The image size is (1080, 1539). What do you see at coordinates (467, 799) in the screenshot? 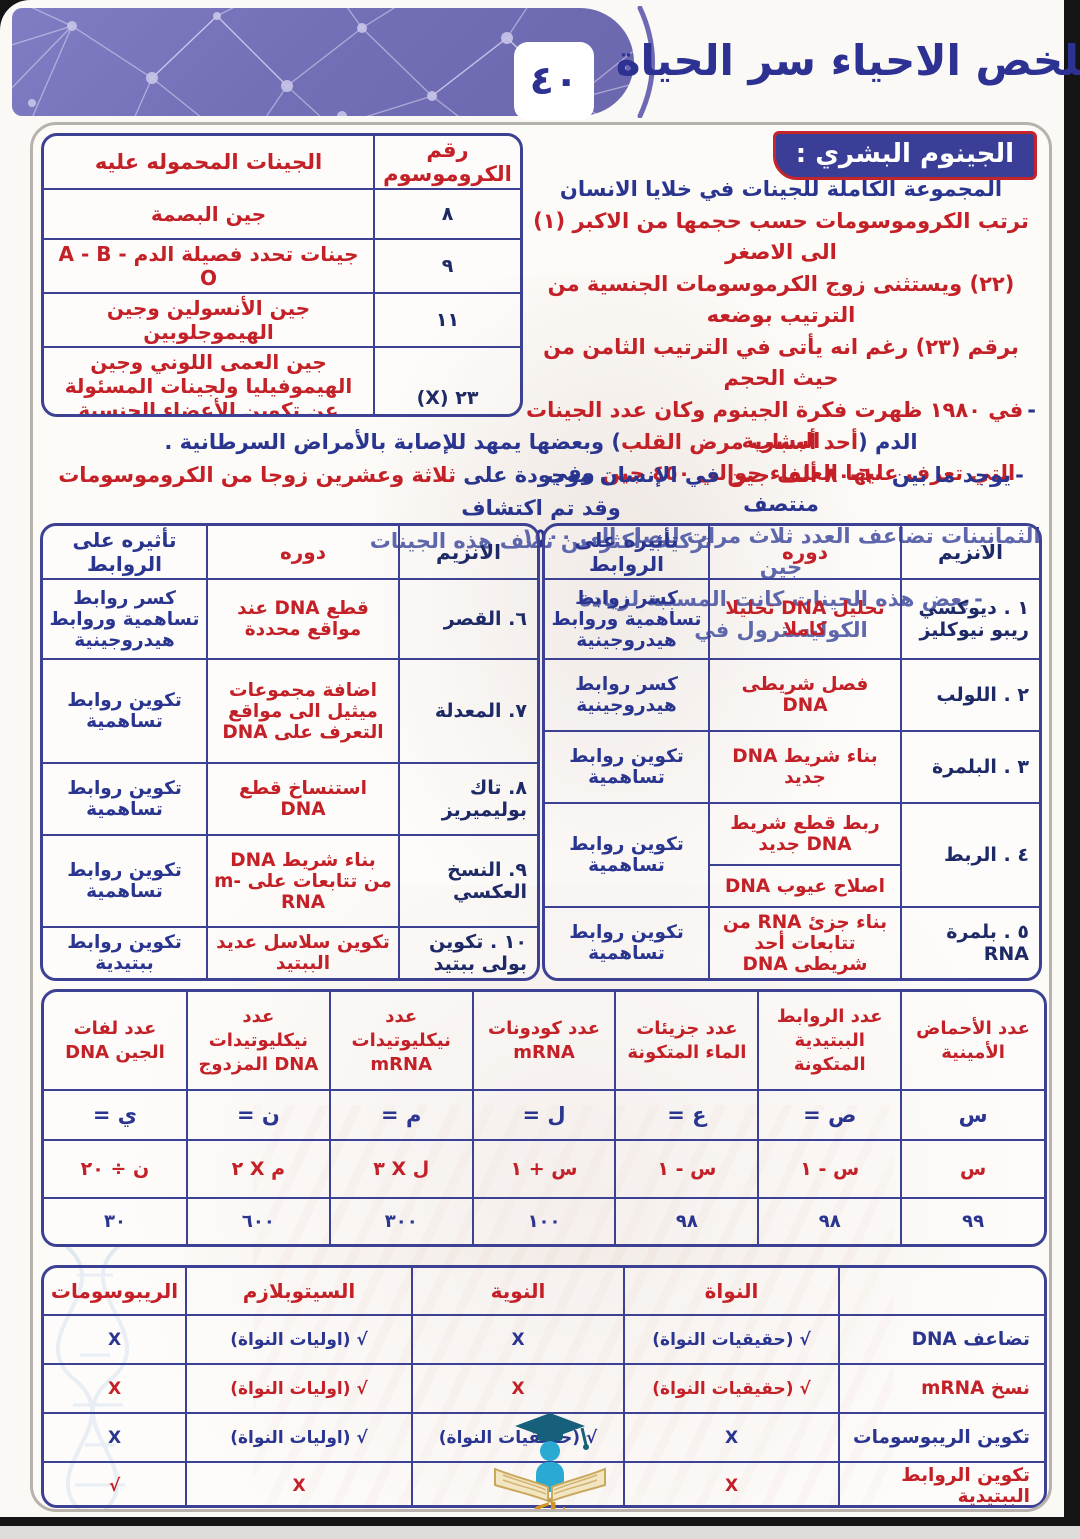
I see `enzyme-name: ٨. تاك بوليميريز` at bounding box center [467, 799].